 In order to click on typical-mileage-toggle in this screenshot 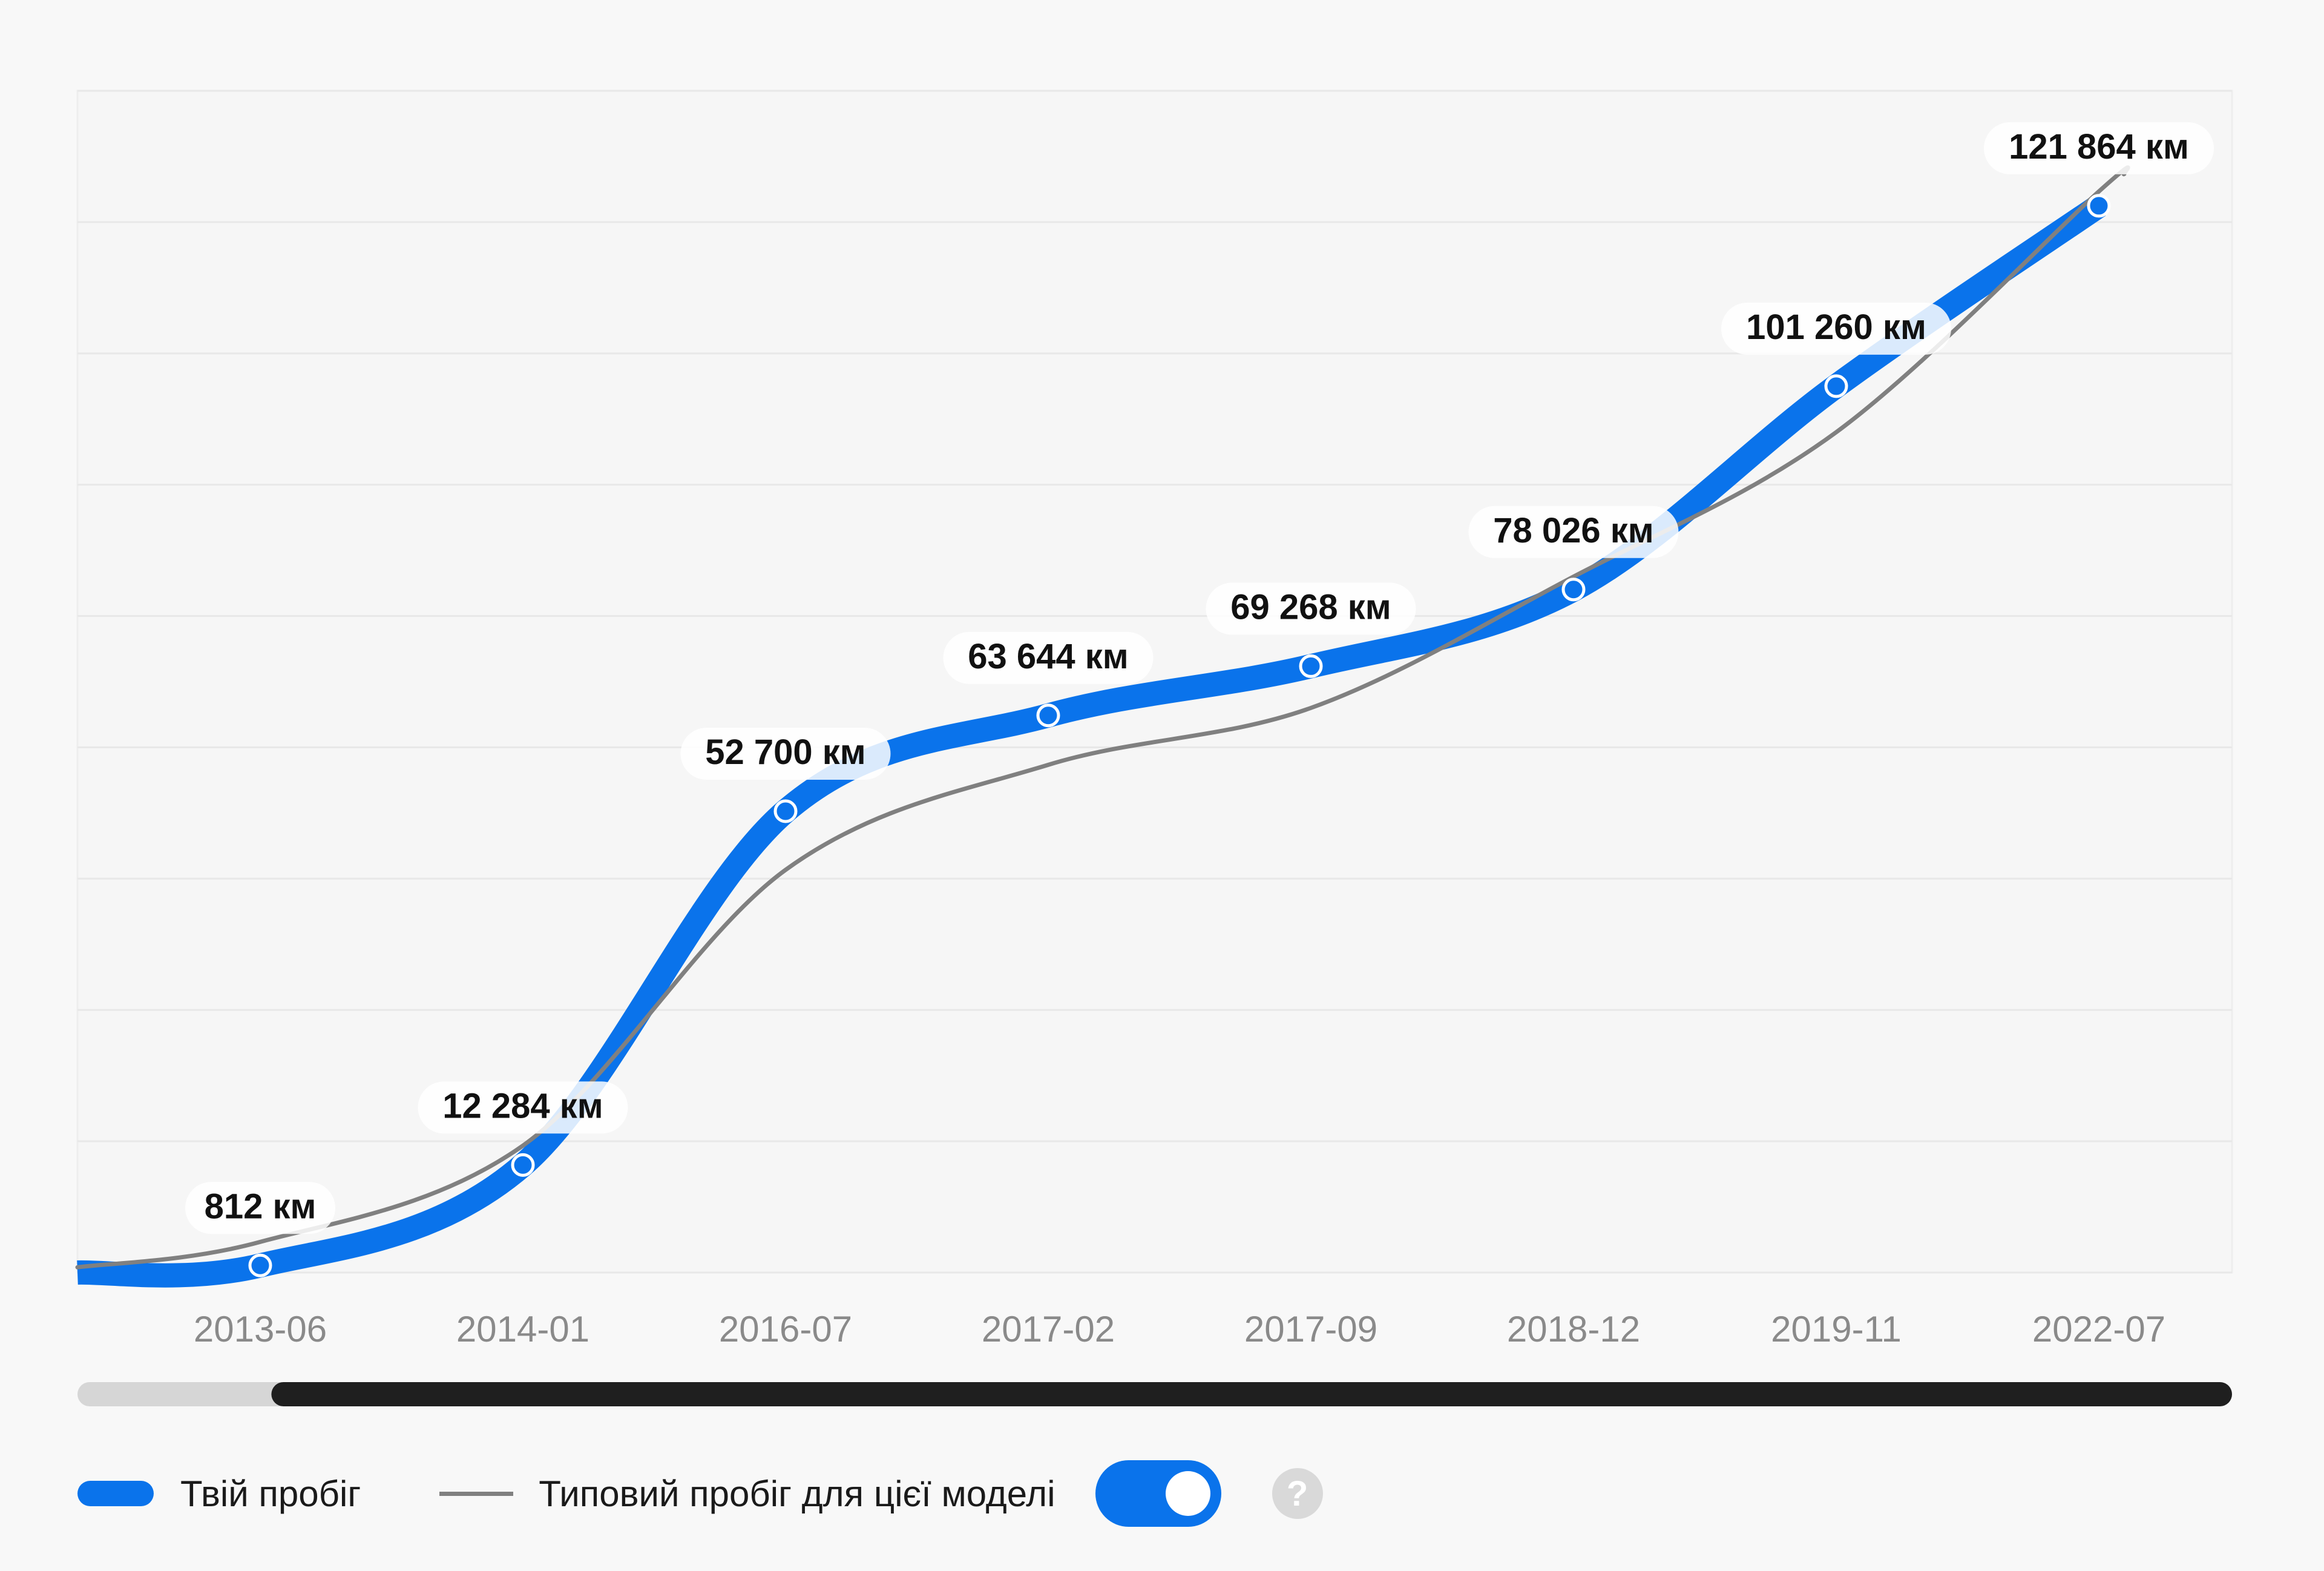, I will do `click(1158, 1494)`.